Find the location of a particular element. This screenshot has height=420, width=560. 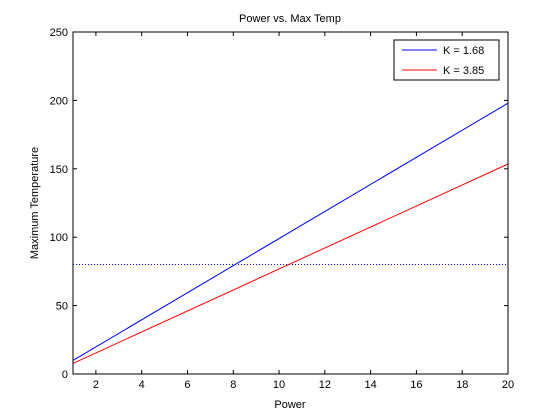

legend: K = 1.68 K = 3.85 is located at coordinates (446, 60).